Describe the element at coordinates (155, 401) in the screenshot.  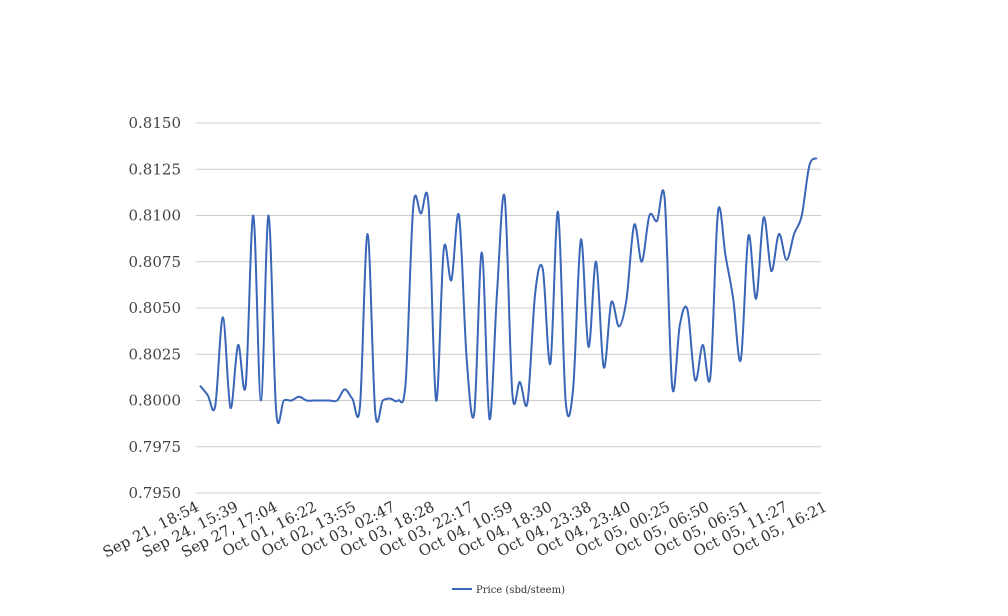
I see `y-tick-label: 0.8000` at that location.